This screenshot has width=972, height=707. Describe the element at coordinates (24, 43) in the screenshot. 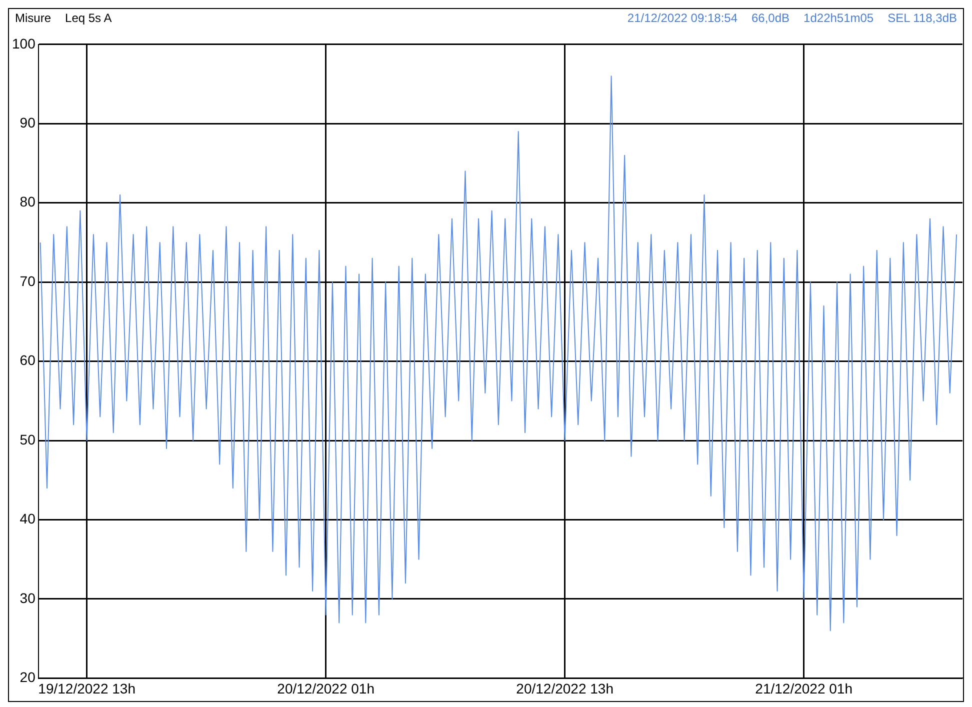

I see `y-tick-label: 100` at that location.